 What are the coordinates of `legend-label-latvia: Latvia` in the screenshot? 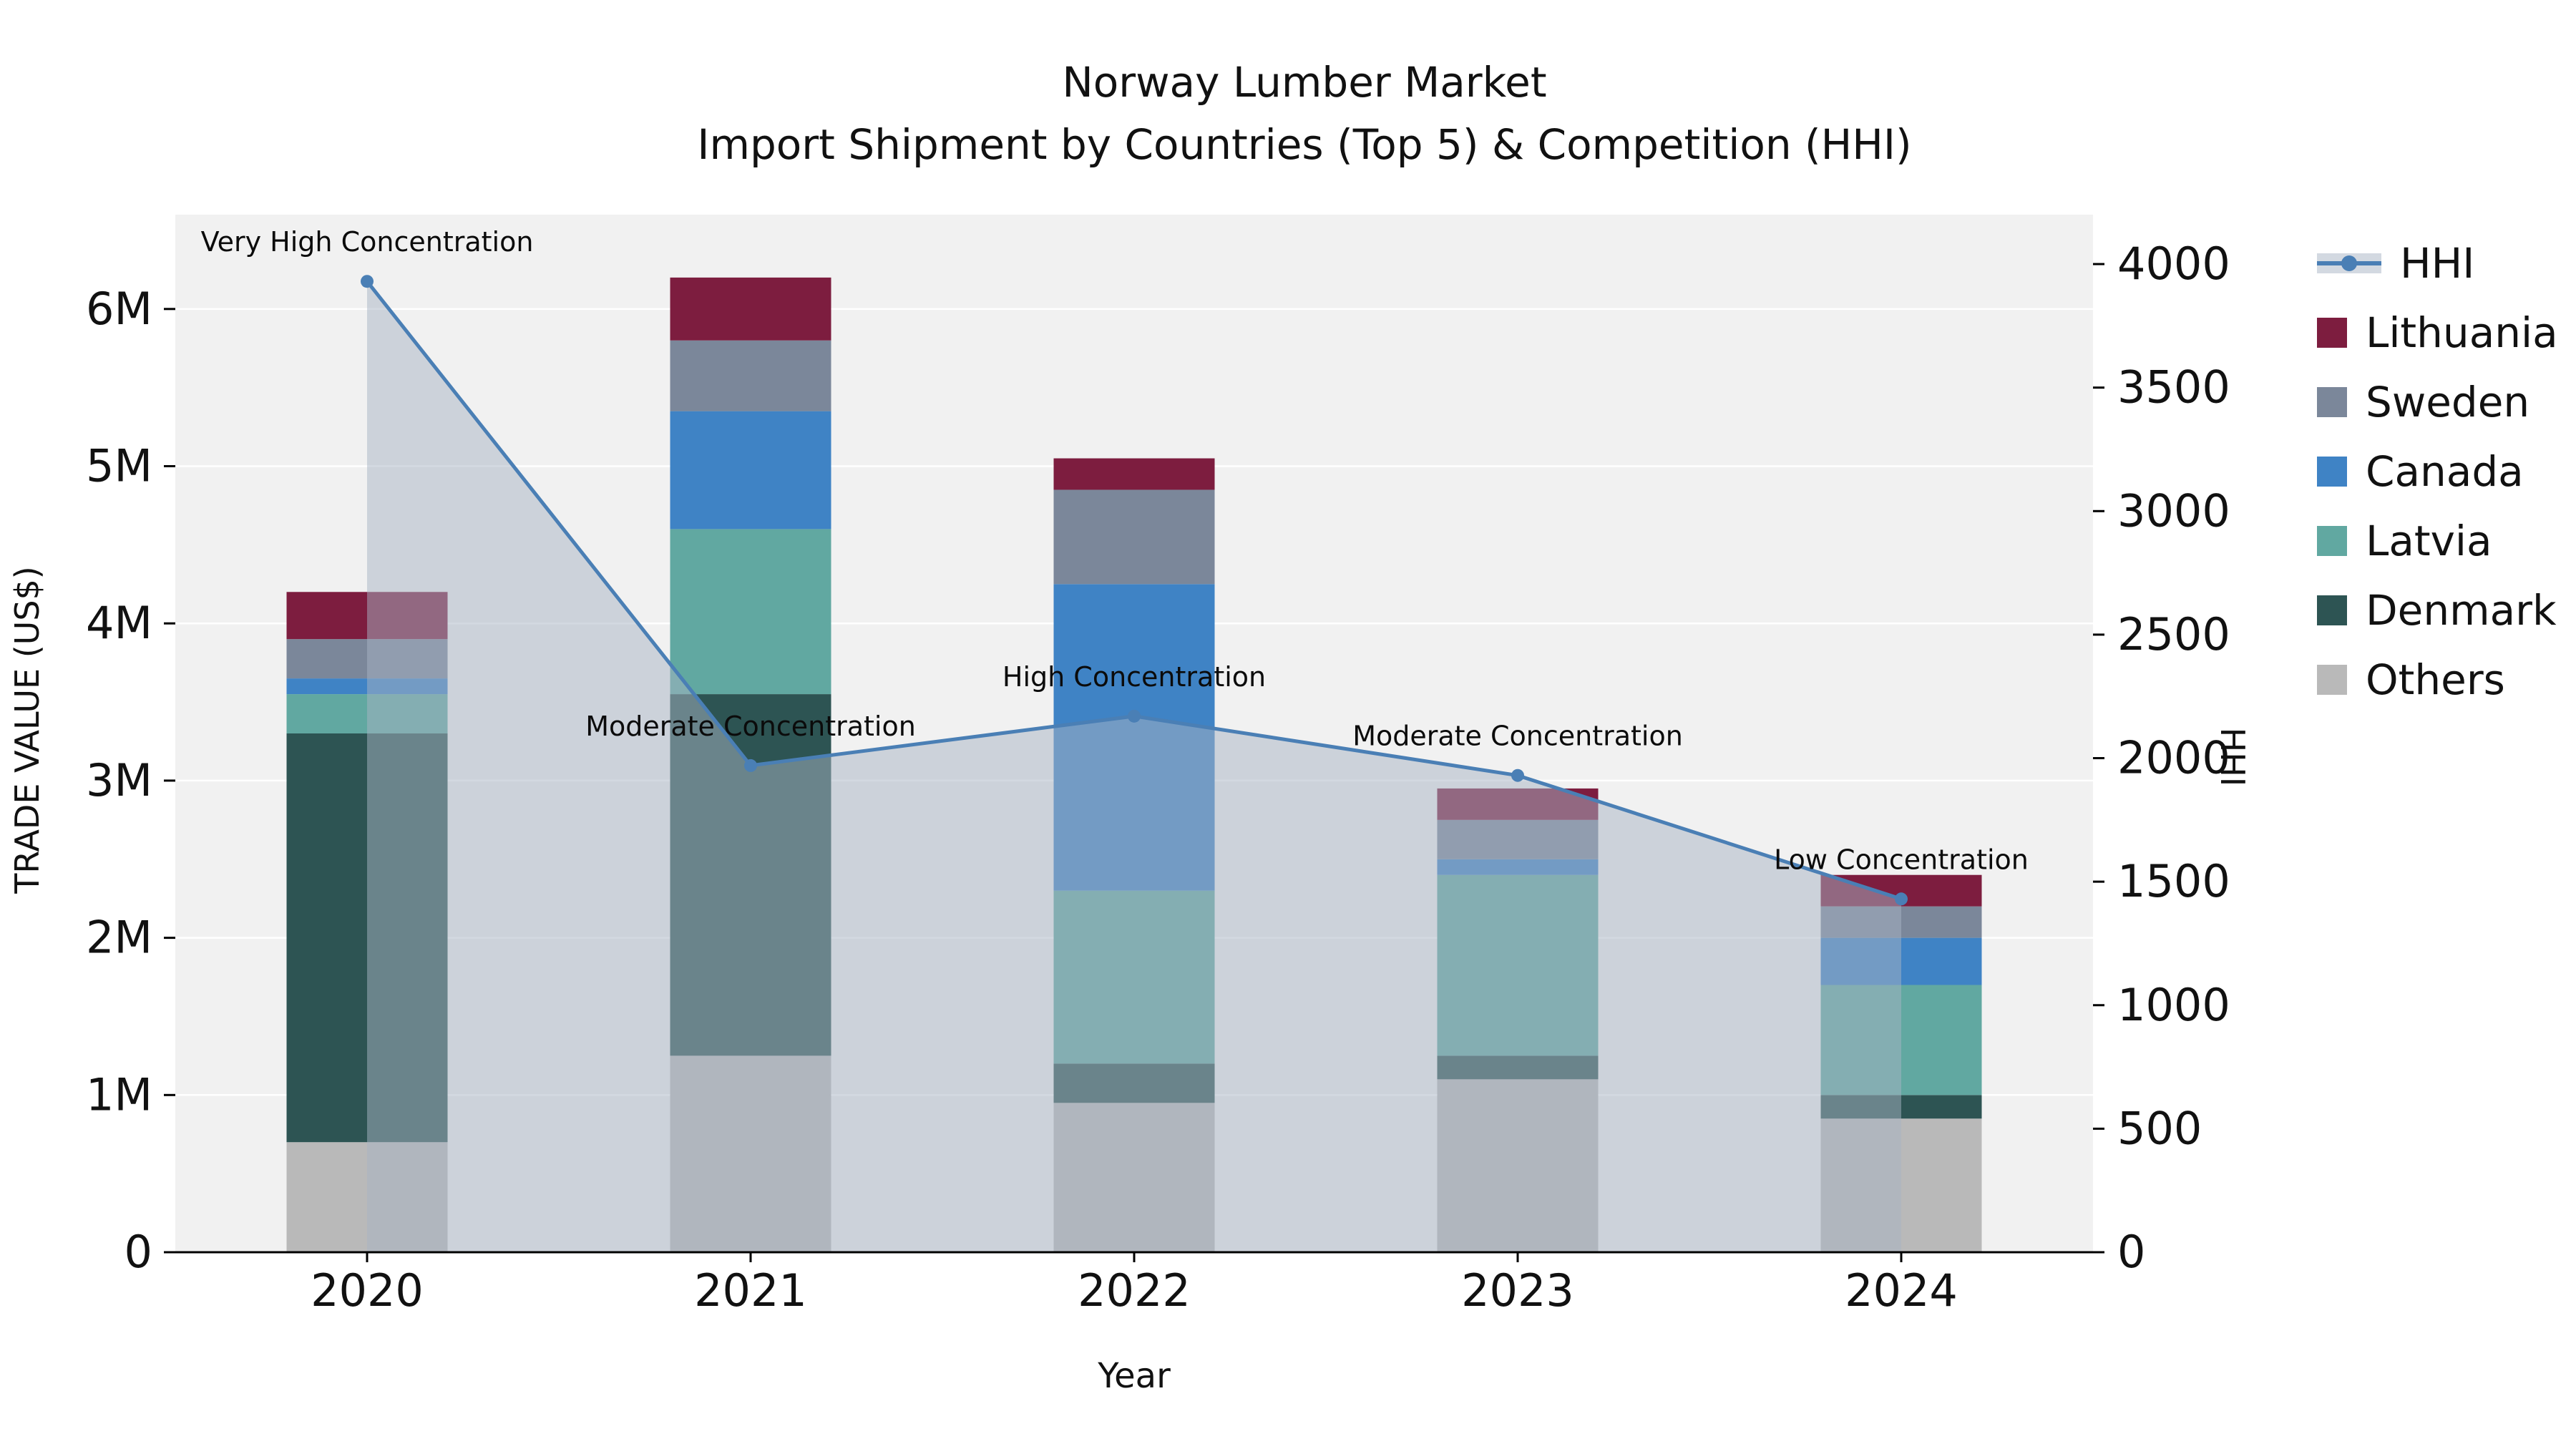 It's located at (2429, 541).